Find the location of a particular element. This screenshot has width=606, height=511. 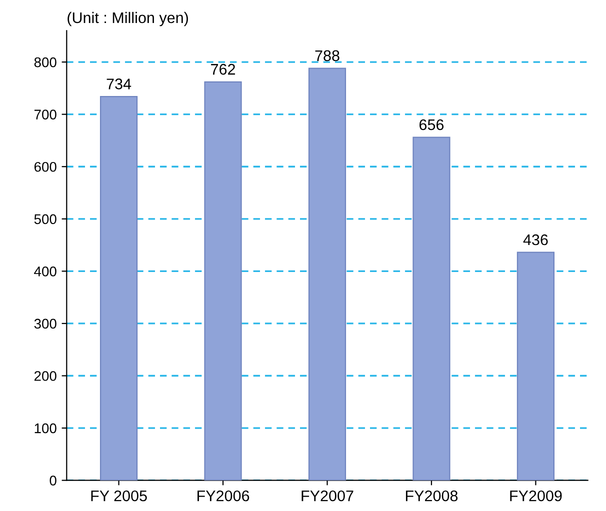

y-tick-label: 300 is located at coordinates (45, 323).